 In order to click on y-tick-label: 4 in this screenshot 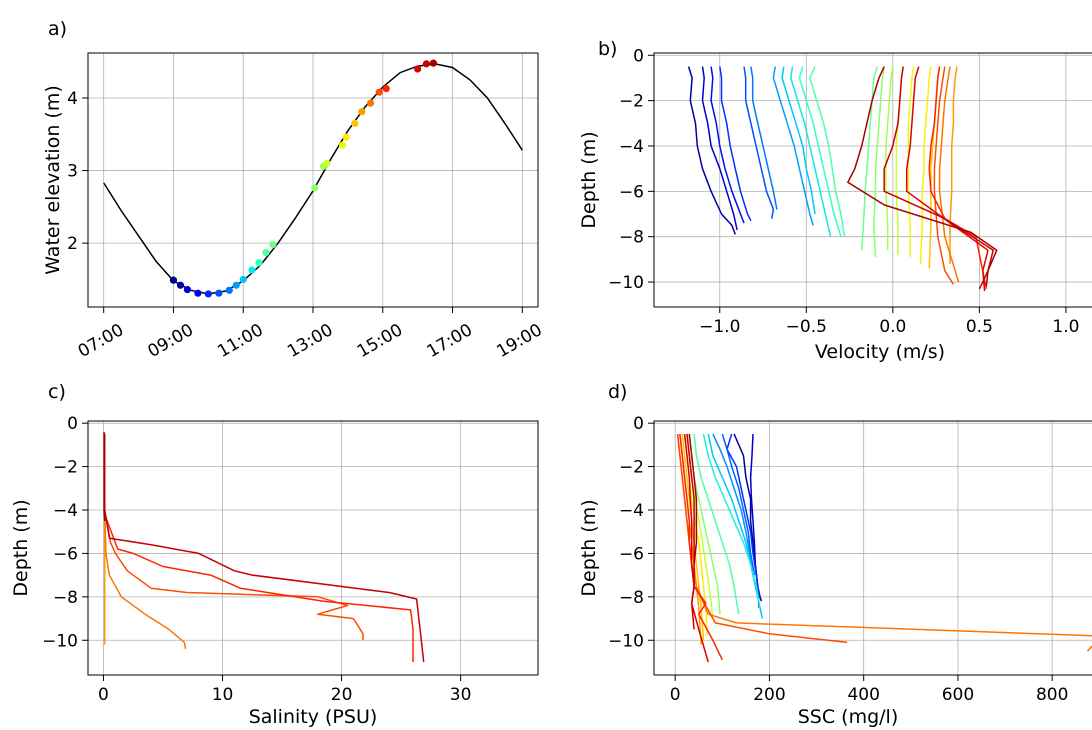, I will do `click(72, 99)`.